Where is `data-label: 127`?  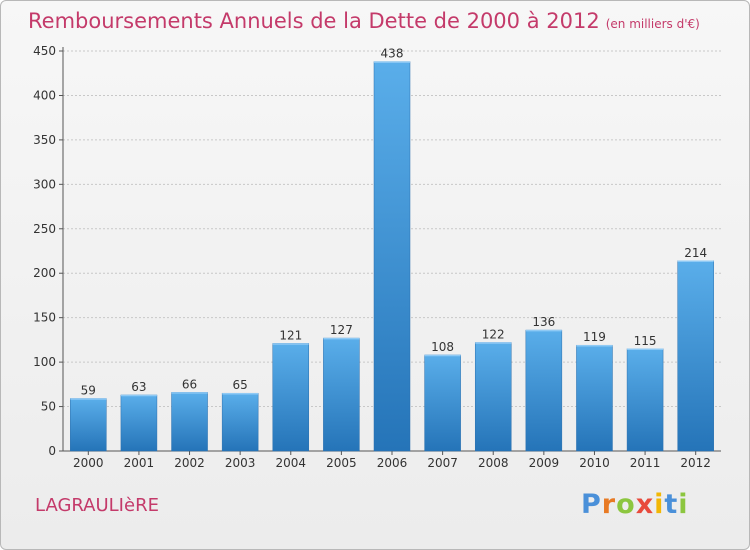 data-label: 127 is located at coordinates (341, 330).